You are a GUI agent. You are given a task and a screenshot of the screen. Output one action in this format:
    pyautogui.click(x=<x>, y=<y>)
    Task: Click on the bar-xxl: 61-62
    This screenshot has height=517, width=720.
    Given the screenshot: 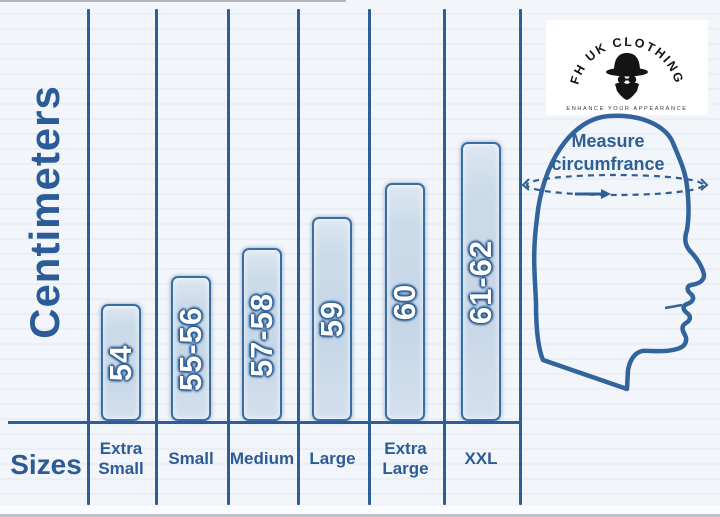 What is the action you would take?
    pyautogui.click(x=481, y=281)
    